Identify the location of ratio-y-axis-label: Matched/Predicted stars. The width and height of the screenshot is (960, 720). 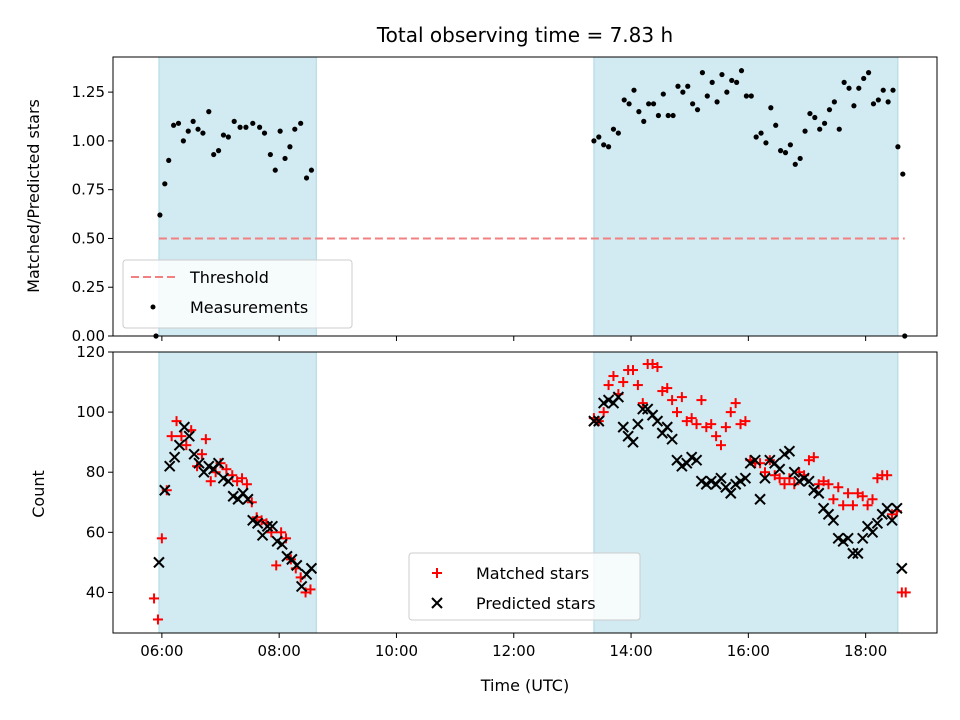
(33, 196).